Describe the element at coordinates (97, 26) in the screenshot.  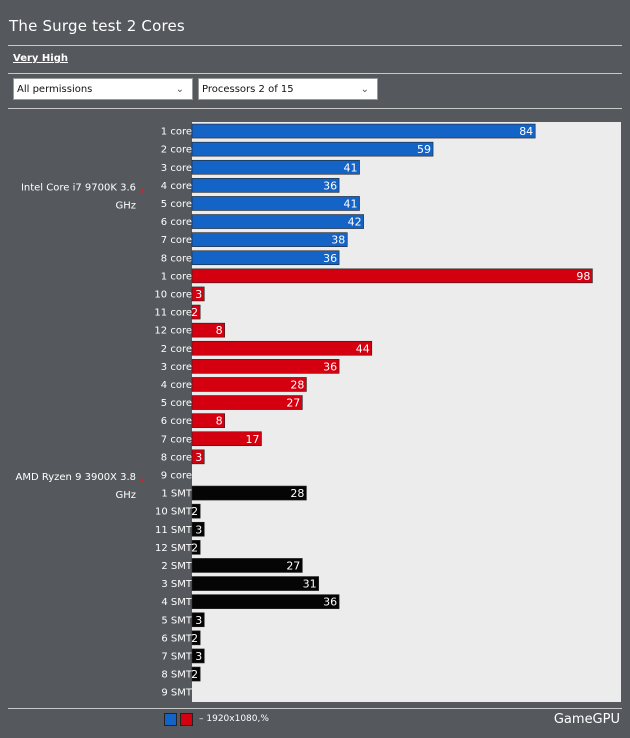
I see `chart-title: The Surge test 2 Cores` at that location.